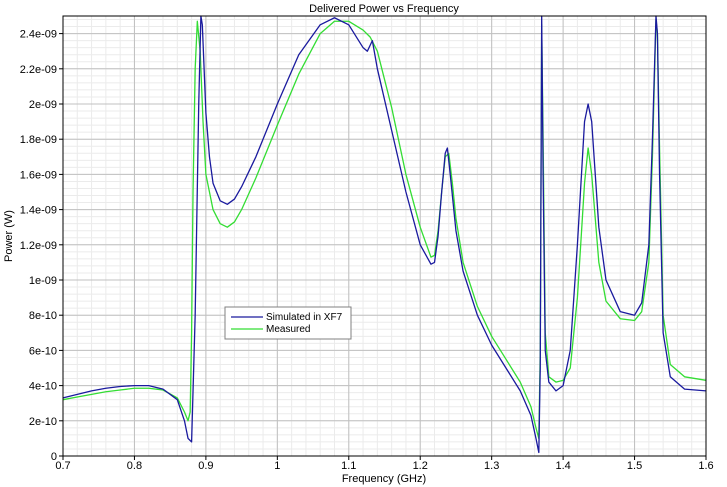 Image resolution: width=727 pixels, height=487 pixels. Describe the element at coordinates (420, 466) in the screenshot. I see `x-tick-label: 1.2` at that location.